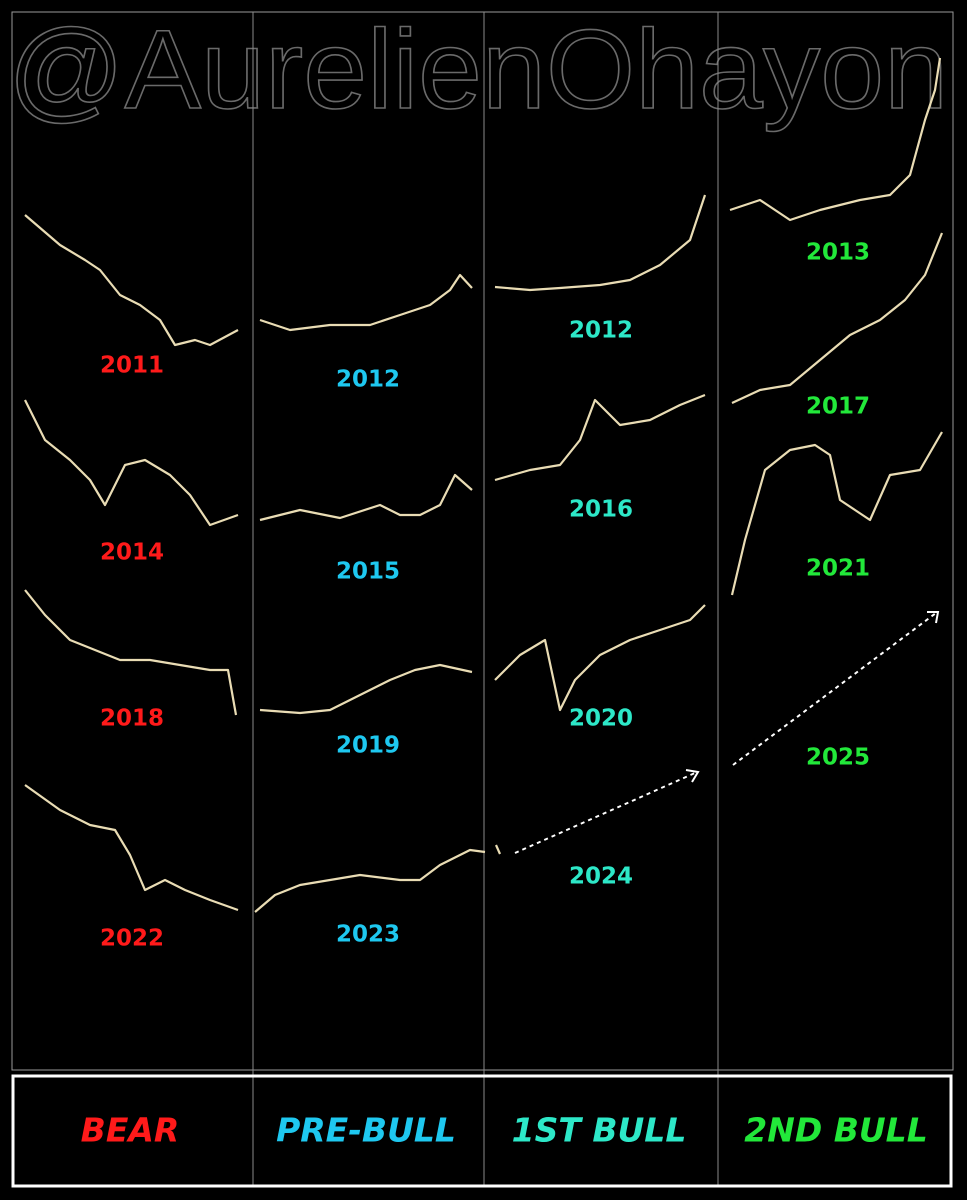 Image resolution: width=967 pixels, height=1200 pixels. I want to click on arrowheads, so click(812, 697).